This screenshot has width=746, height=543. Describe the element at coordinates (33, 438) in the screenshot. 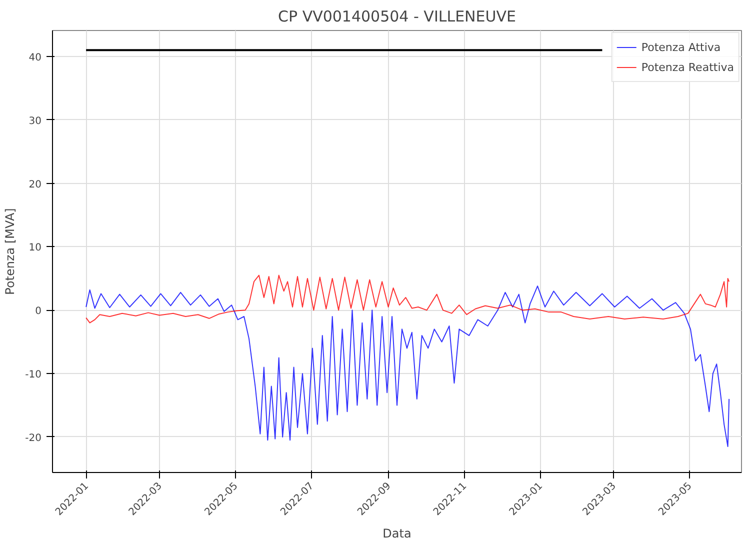

I see `y-tick-label: -20` at that location.